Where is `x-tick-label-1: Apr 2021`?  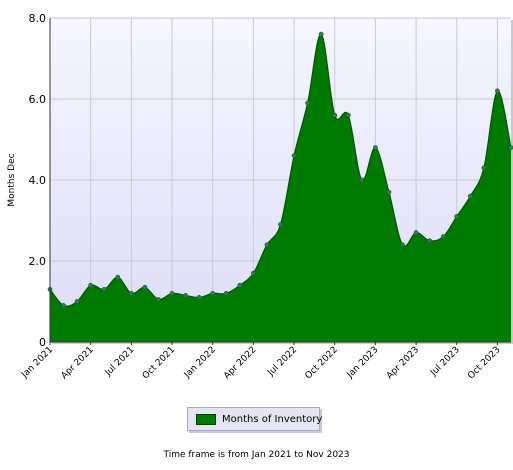
x-tick-label-1: Apr 2021 is located at coordinates (77, 363).